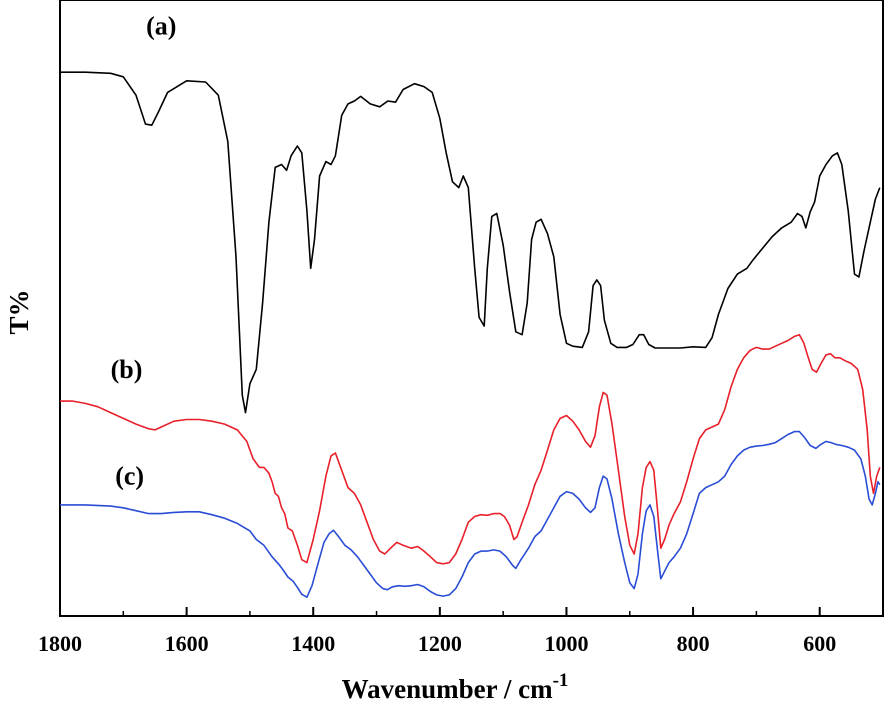  I want to click on x-axis-title-superscript: -1, so click(561, 680).